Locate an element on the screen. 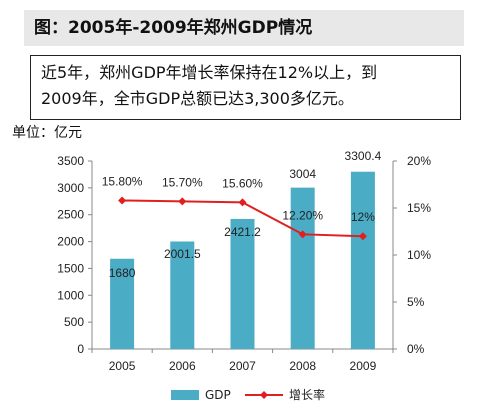  legend-label-growth: 增长率 is located at coordinates (307, 394).